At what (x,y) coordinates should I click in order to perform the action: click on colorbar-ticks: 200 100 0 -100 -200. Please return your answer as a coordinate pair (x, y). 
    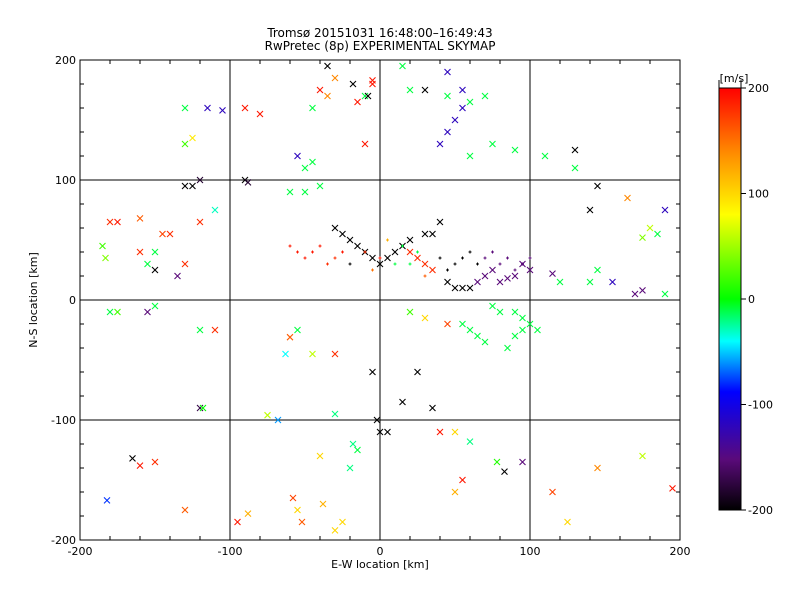
    Looking at the image, I should click on (757, 299).